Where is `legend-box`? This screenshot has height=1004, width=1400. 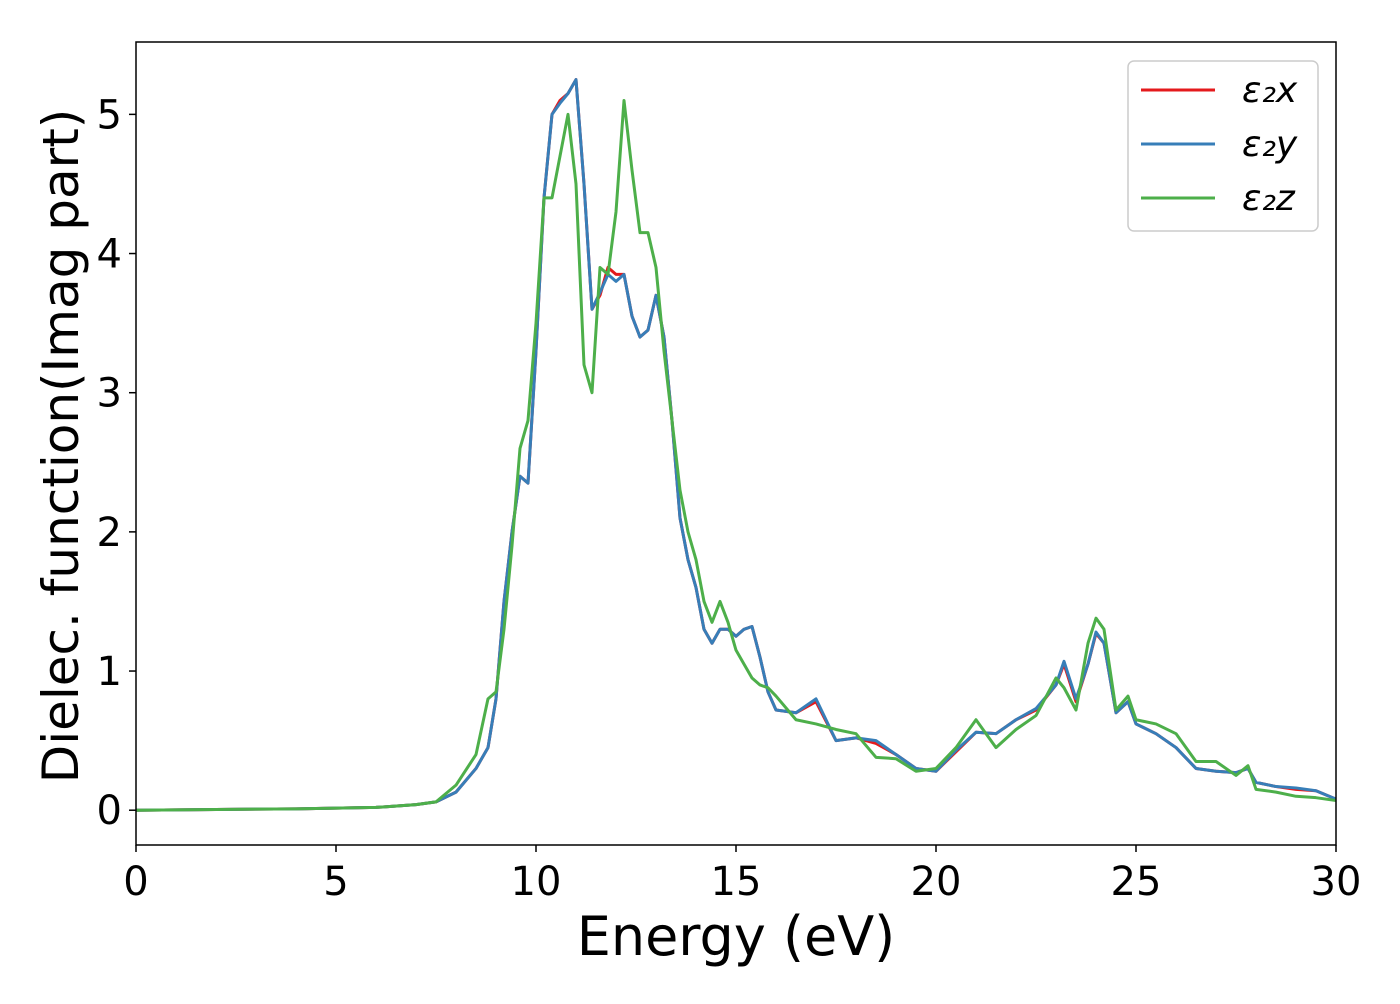
legend-box is located at coordinates (1223, 146).